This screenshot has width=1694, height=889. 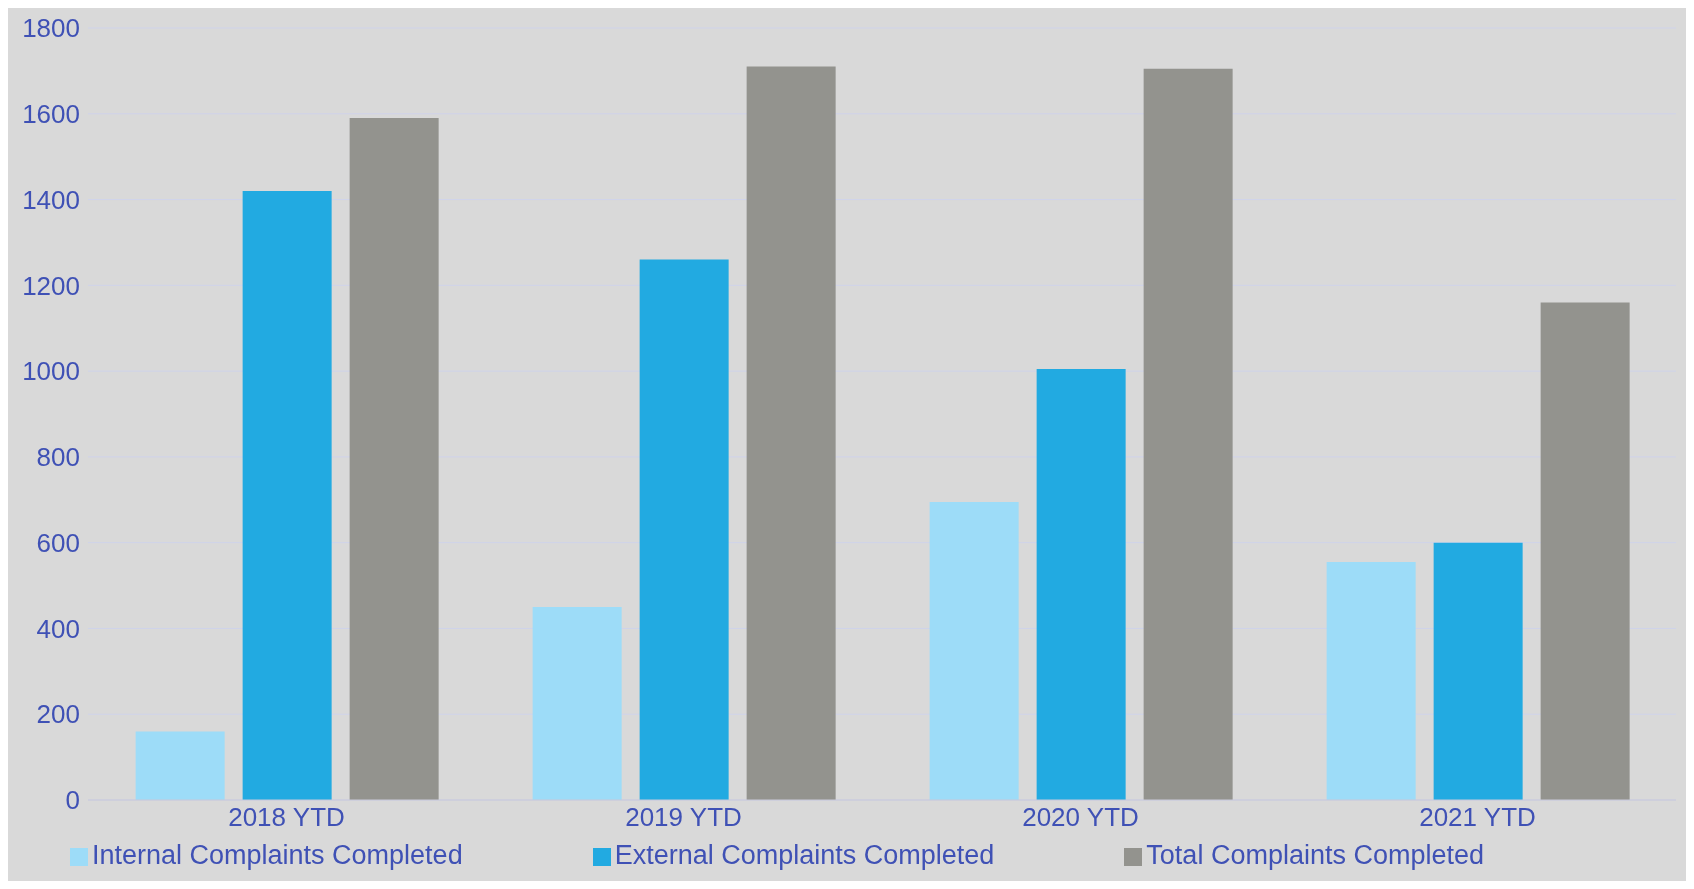 I want to click on legend-label: Total Complaints Completed, so click(x=1315, y=855).